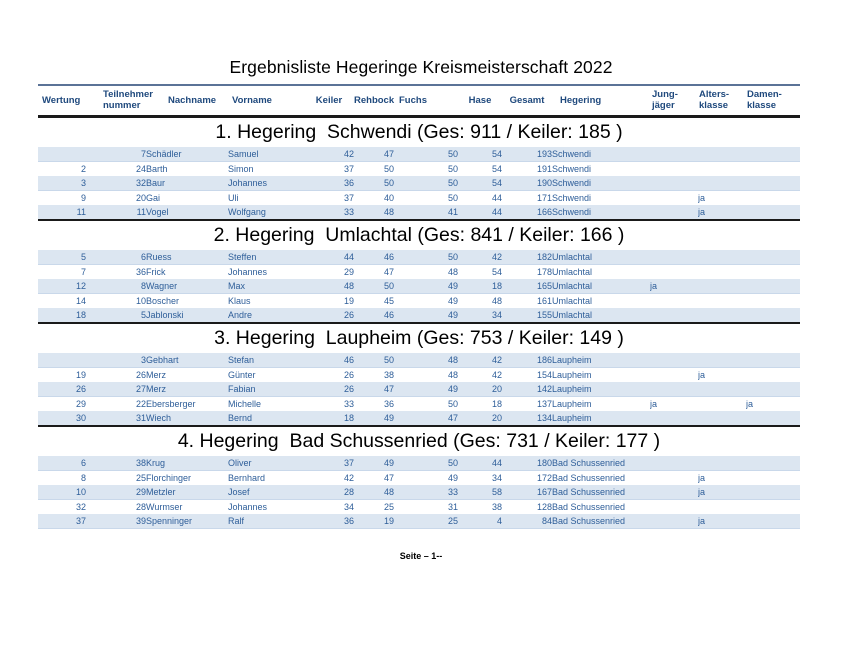 This screenshot has width=842, height=651. Describe the element at coordinates (348, 272) in the screenshot. I see `cell-keiler: 29` at that location.